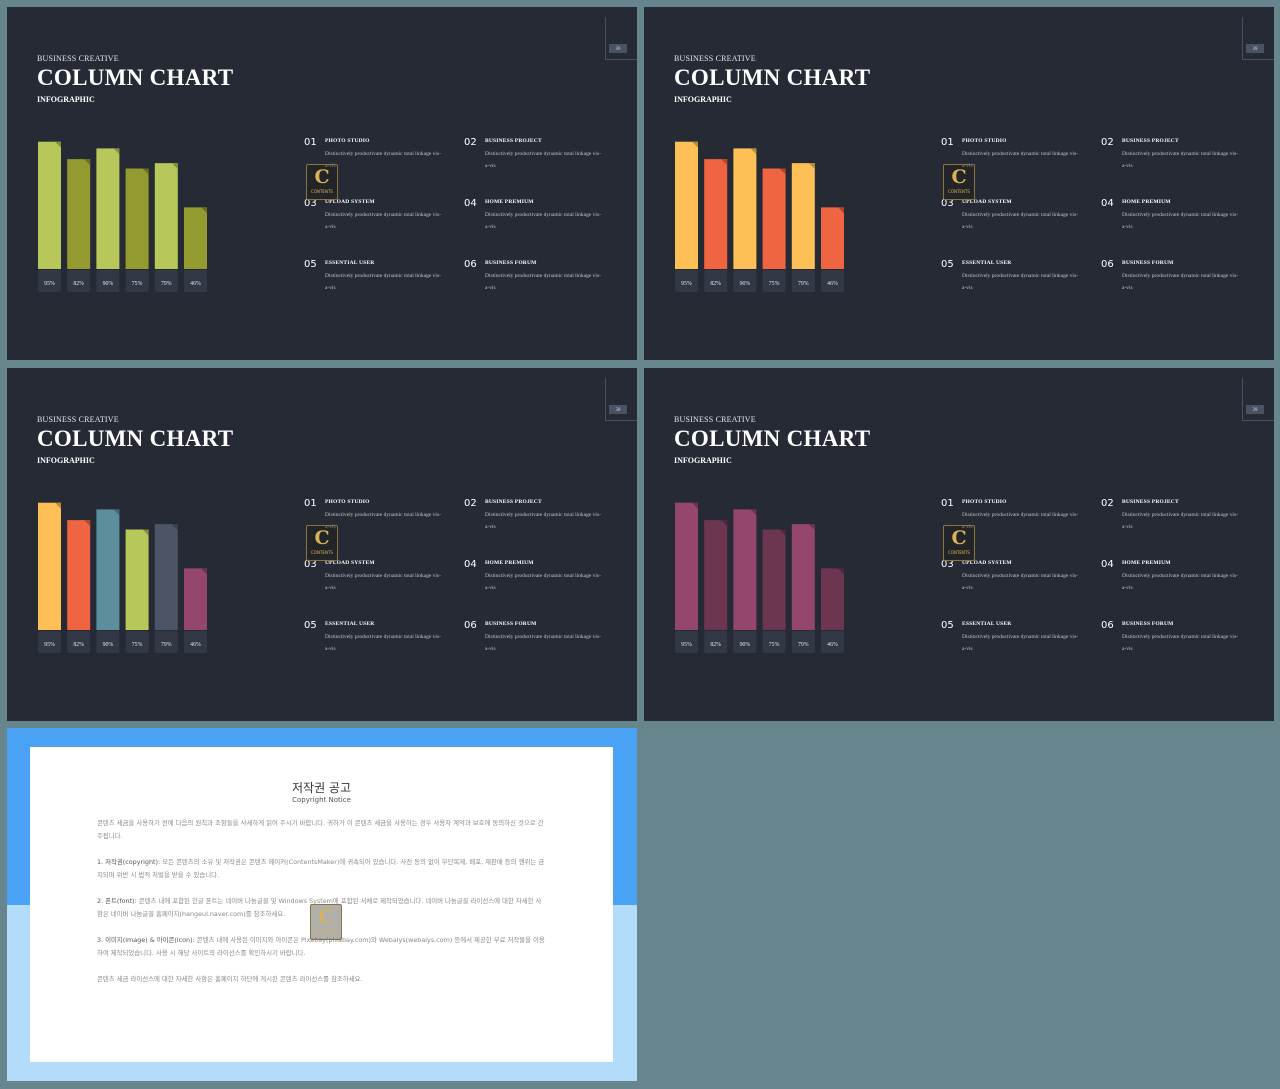  I want to click on item-title: PHOTO STUDIO, so click(984, 502).